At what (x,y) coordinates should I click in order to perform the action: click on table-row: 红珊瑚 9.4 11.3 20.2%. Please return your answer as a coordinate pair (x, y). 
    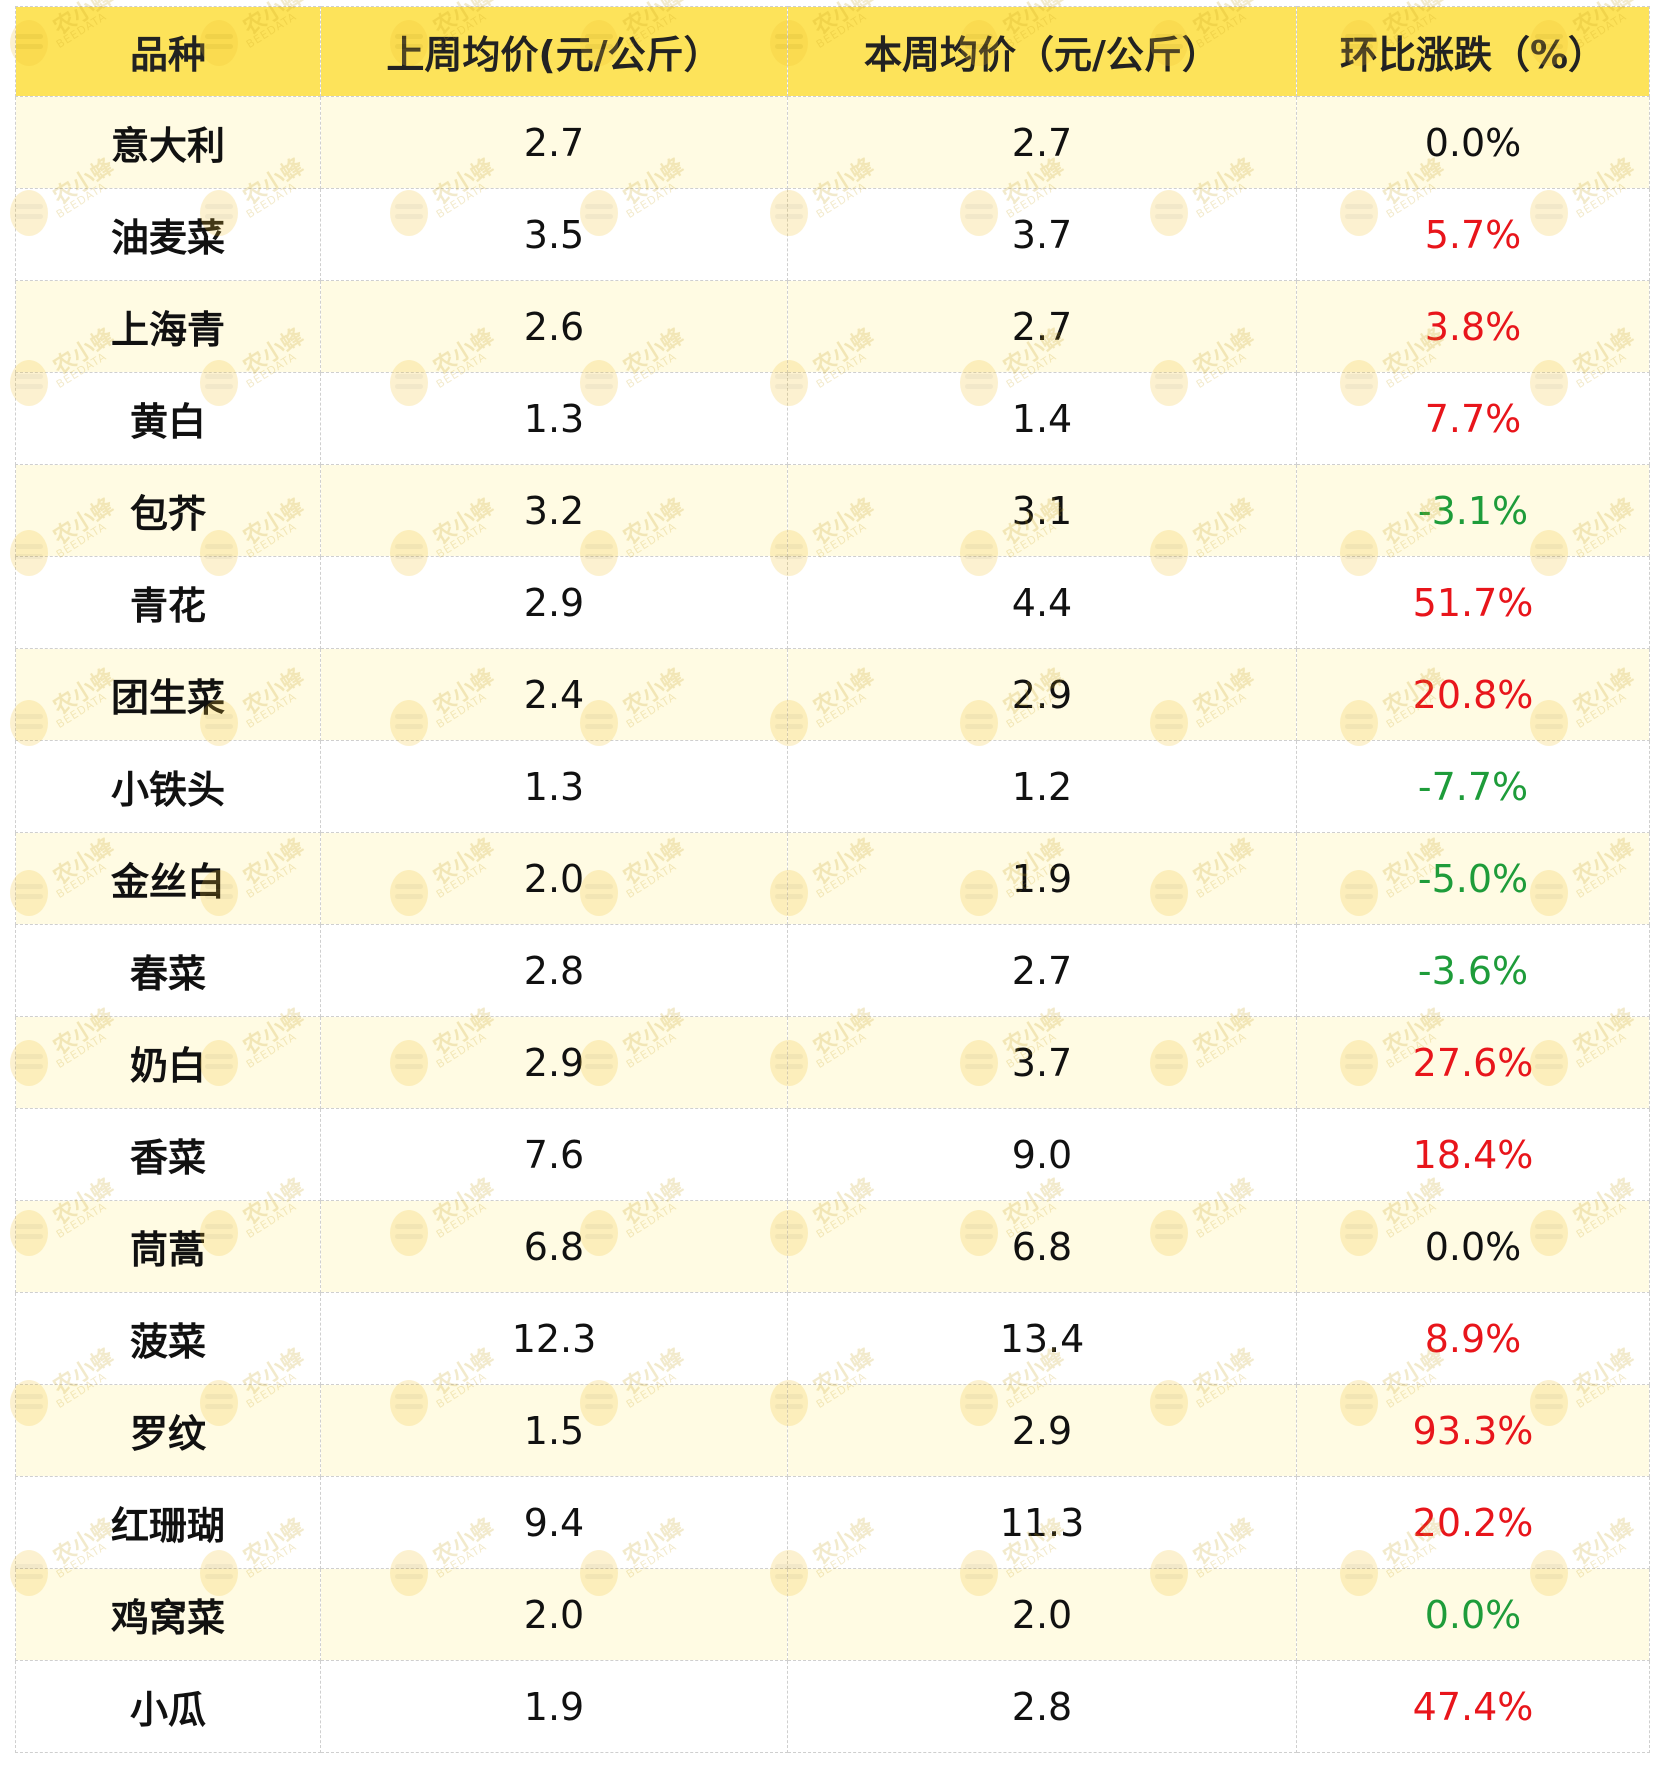
    Looking at the image, I should click on (832, 1522).